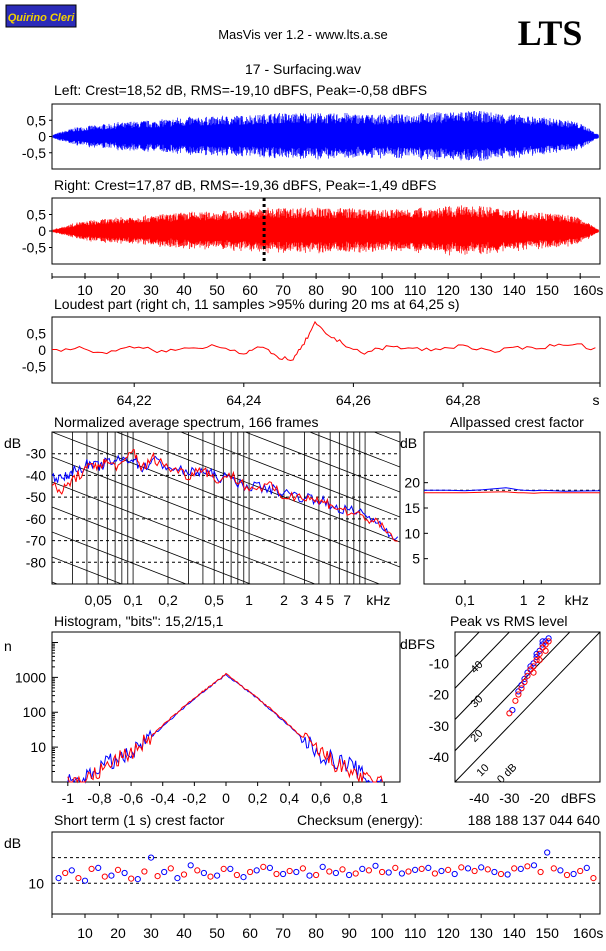 The height and width of the screenshot is (951, 606). What do you see at coordinates (509, 798) in the screenshot?
I see `peak-rms-xtick: -30` at bounding box center [509, 798].